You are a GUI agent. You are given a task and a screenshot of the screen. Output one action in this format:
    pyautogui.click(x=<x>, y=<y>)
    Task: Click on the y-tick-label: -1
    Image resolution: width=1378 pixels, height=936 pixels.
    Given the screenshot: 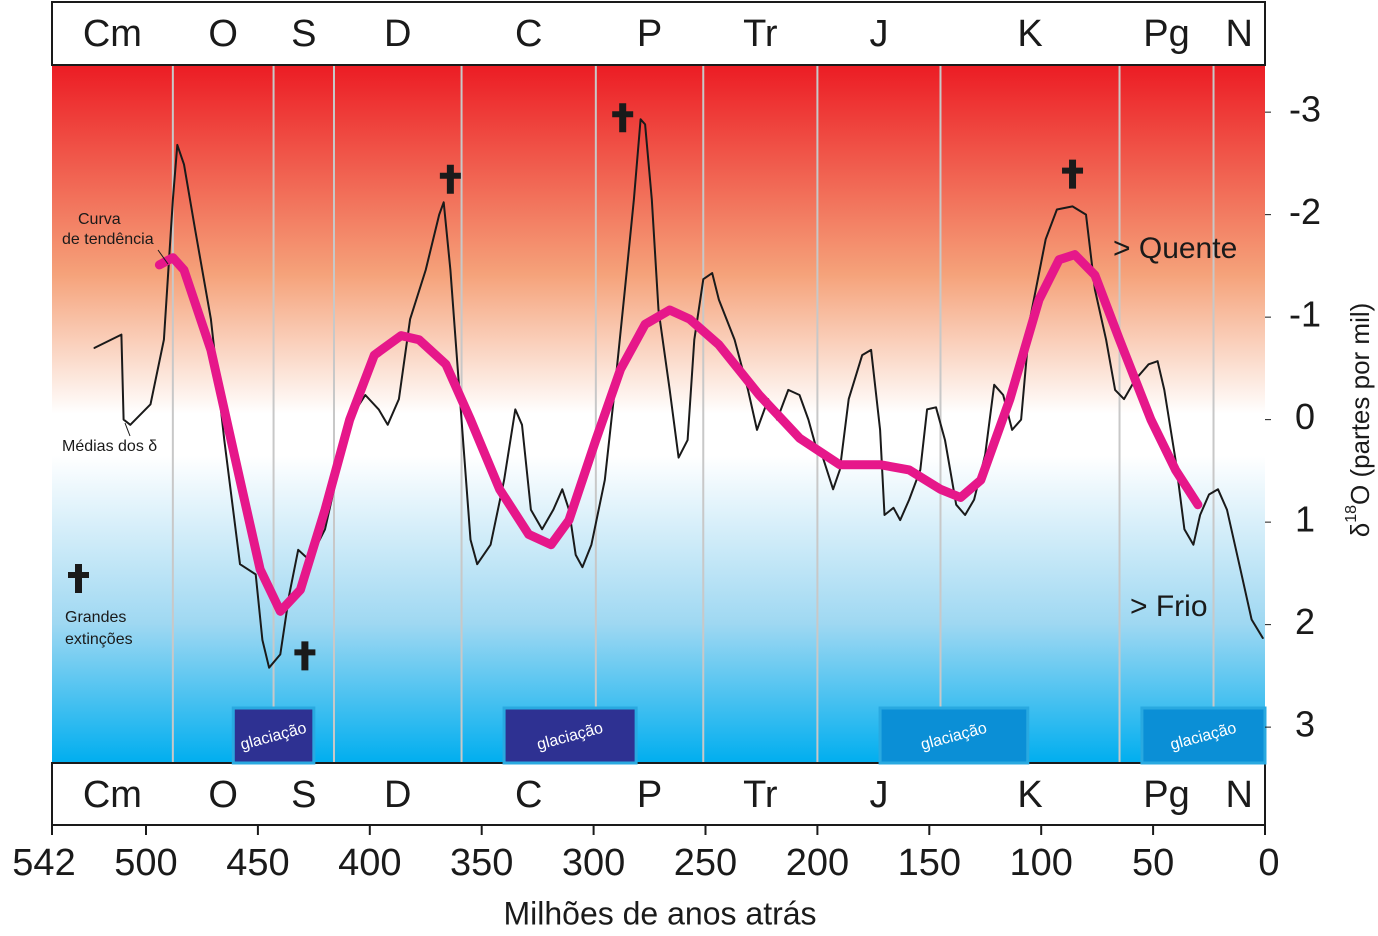 What is the action you would take?
    pyautogui.click(x=1305, y=314)
    